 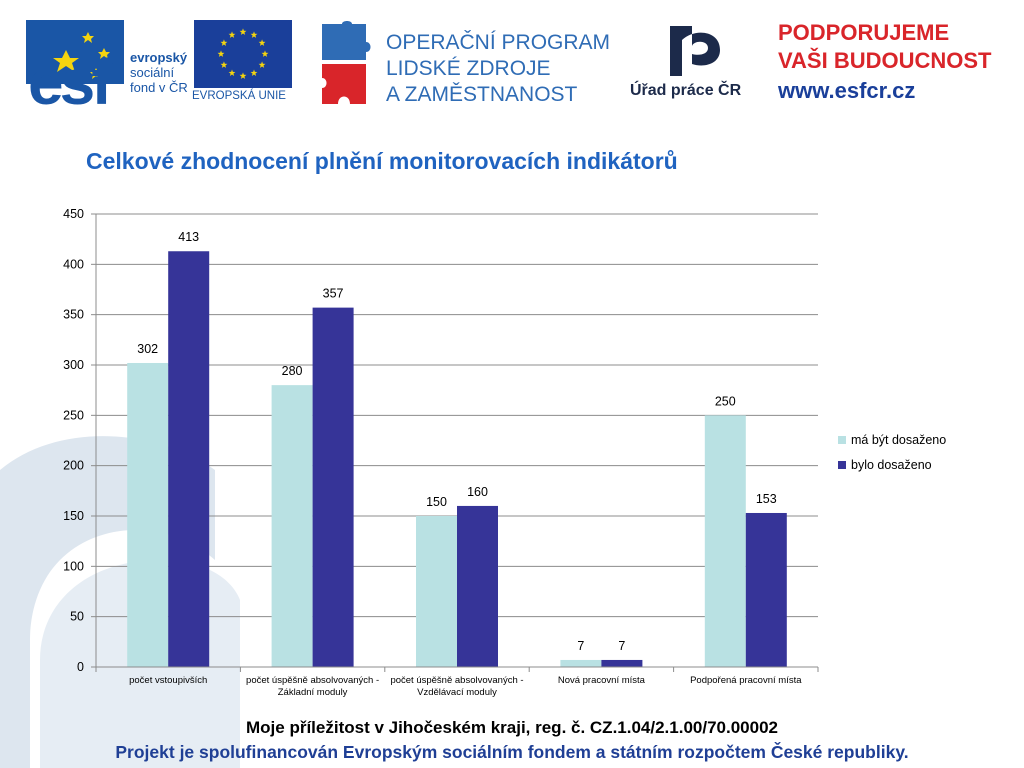 I want to click on esf-caption-line1: evropský, so click(x=159, y=57).